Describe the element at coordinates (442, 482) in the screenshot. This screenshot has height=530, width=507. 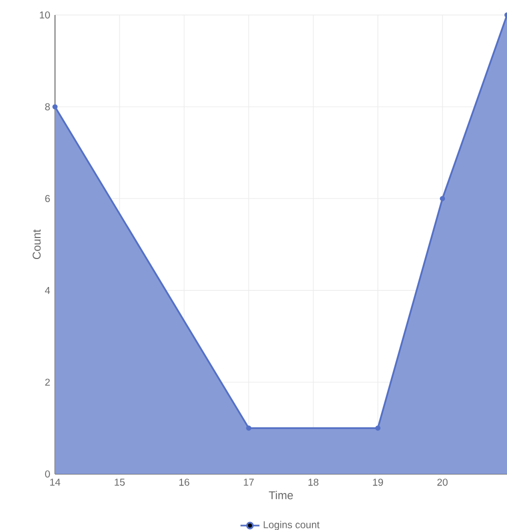
I see `x-tick-label: 20` at that location.